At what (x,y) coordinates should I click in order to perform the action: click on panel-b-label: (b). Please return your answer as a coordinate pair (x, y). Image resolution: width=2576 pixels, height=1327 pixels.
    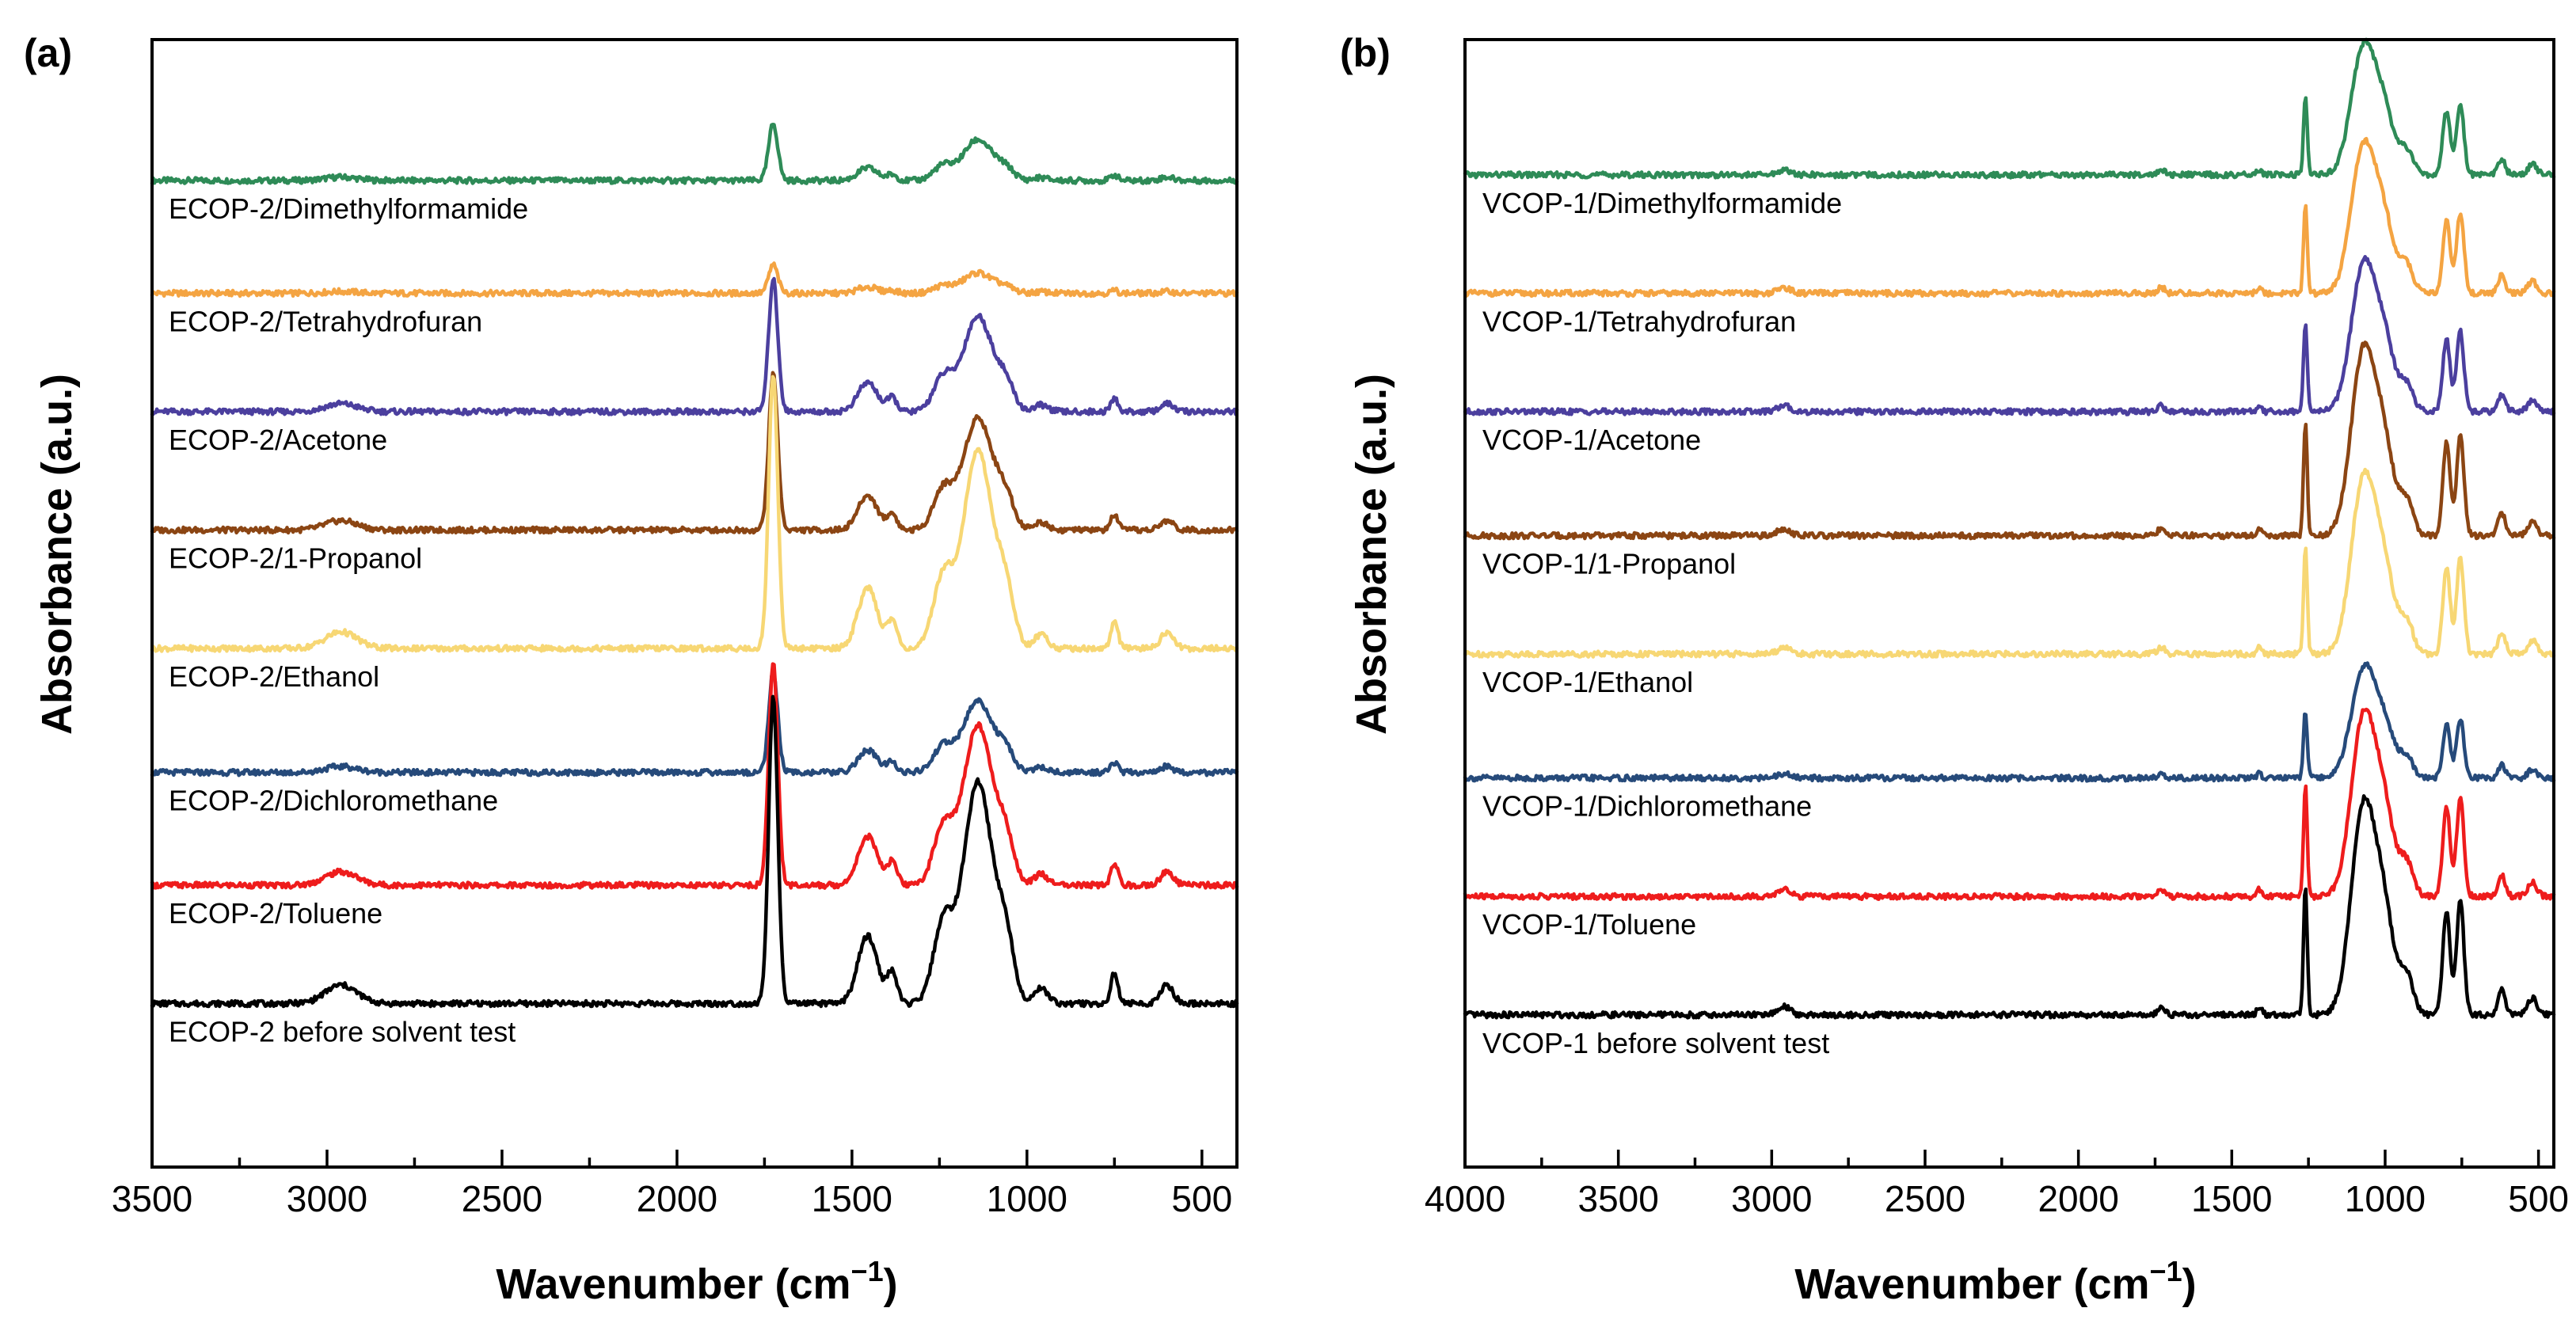
    Looking at the image, I should click on (1365, 53).